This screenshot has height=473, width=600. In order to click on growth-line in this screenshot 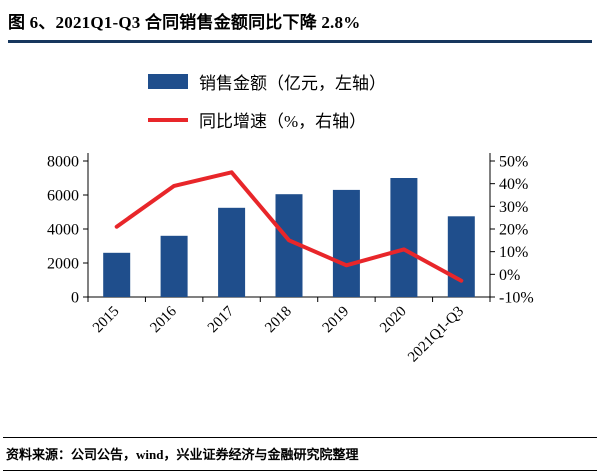, I will do `click(289, 226)`.